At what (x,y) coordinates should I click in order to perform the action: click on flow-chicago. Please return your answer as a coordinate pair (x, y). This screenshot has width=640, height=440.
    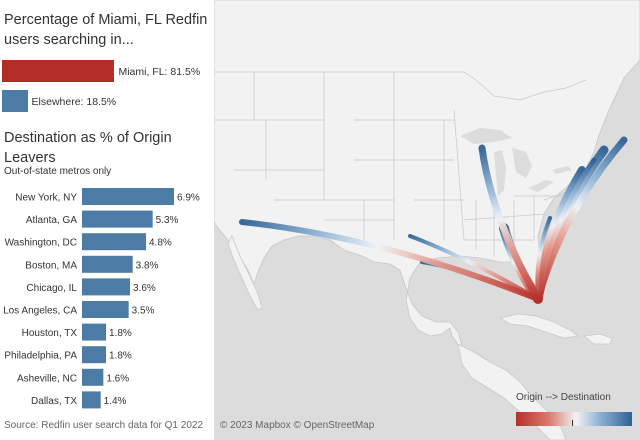
    Looking at the image, I should click on (510, 223).